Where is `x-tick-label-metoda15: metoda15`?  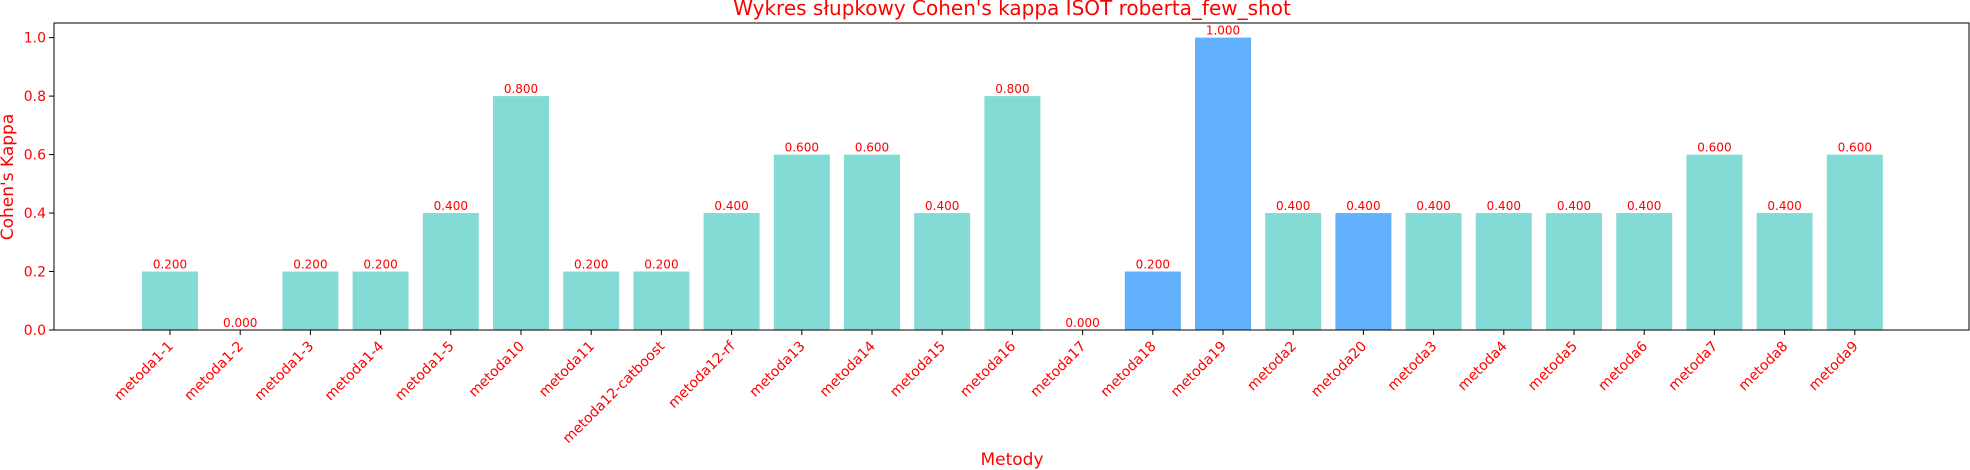
x-tick-label-metoda15: metoda15 is located at coordinates (918, 370).